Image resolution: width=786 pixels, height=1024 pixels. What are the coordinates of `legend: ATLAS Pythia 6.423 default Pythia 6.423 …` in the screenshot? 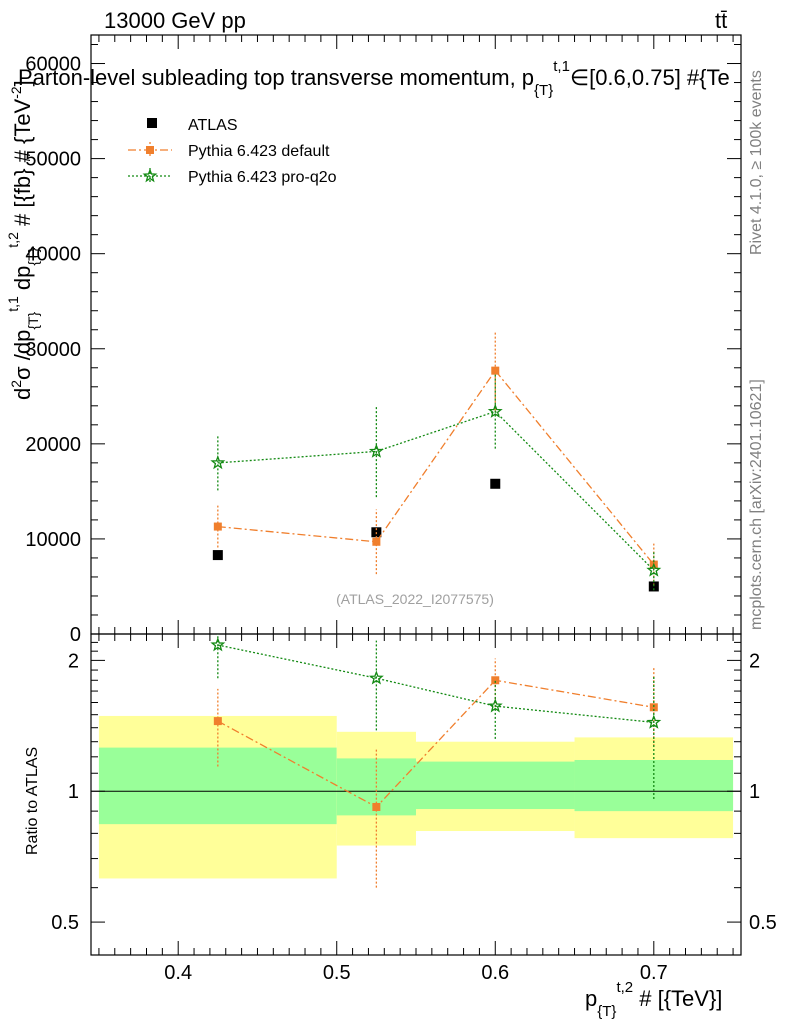 It's located at (232, 151).